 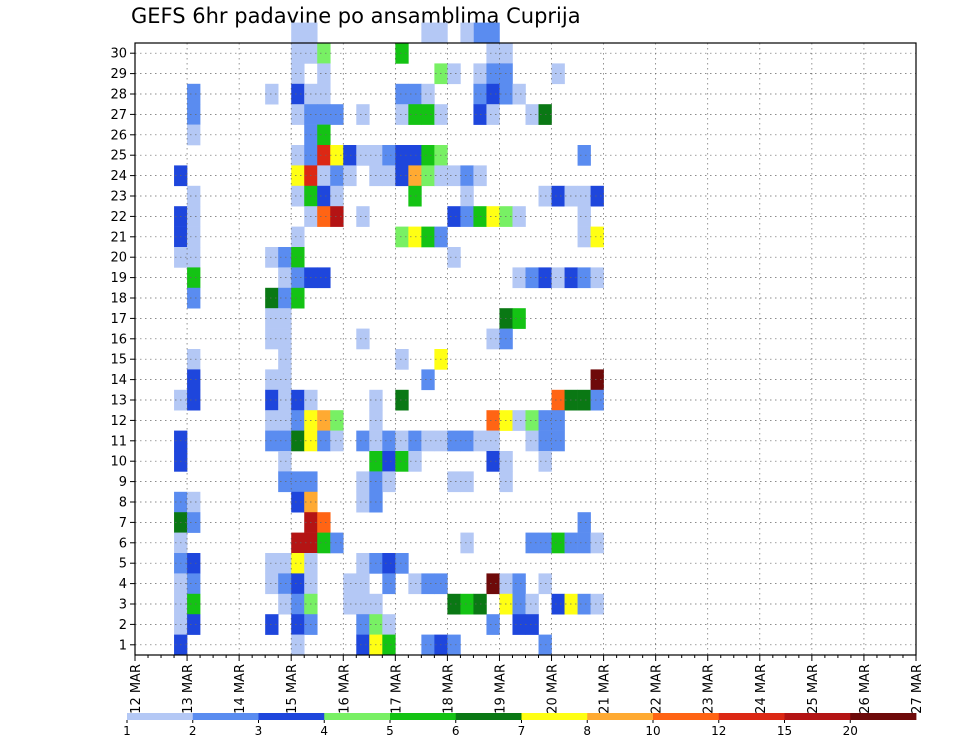 I want to click on colorbar-label: 3, so click(x=259, y=731).